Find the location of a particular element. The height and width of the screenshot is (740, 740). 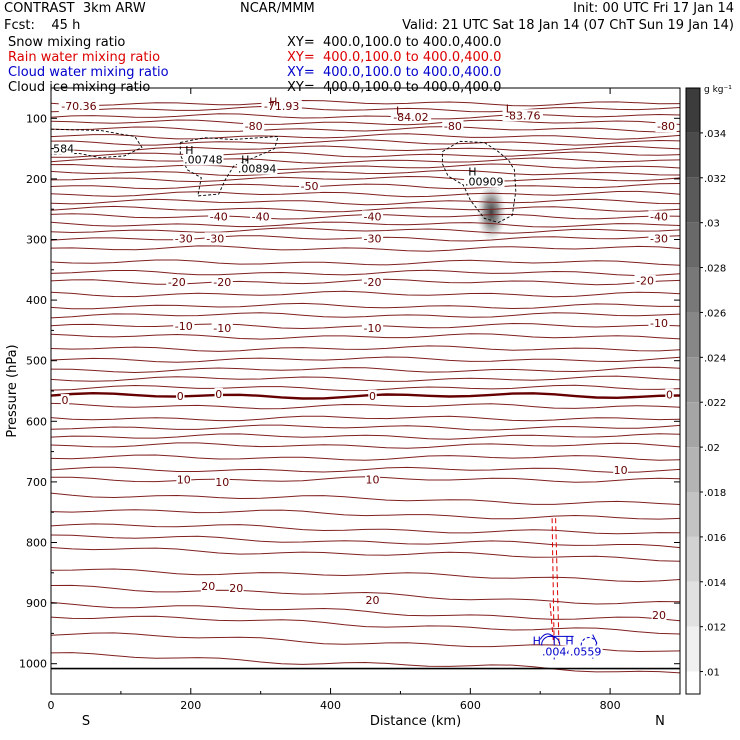

colorbar-tick-label: .028 is located at coordinates (715, 269).